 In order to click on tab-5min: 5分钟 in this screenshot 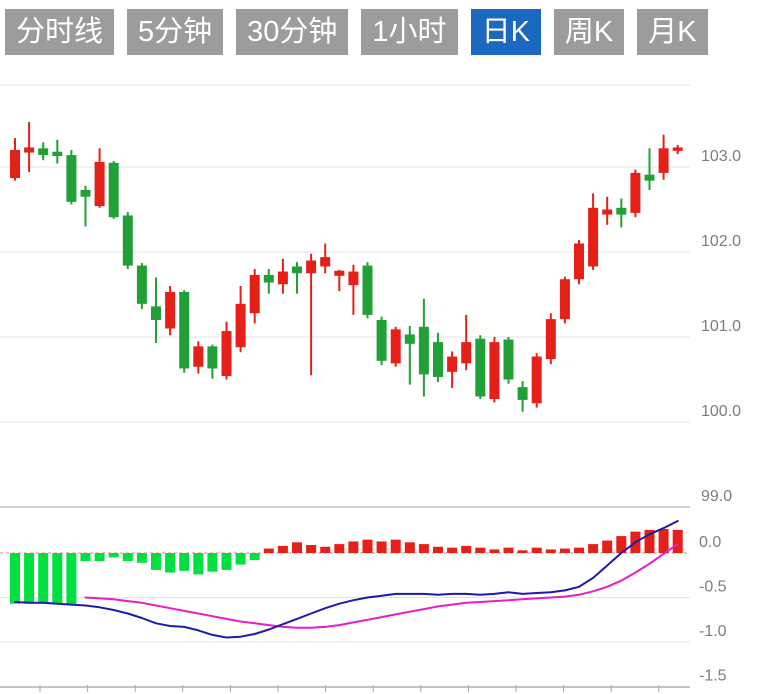, I will do `click(175, 32)`.